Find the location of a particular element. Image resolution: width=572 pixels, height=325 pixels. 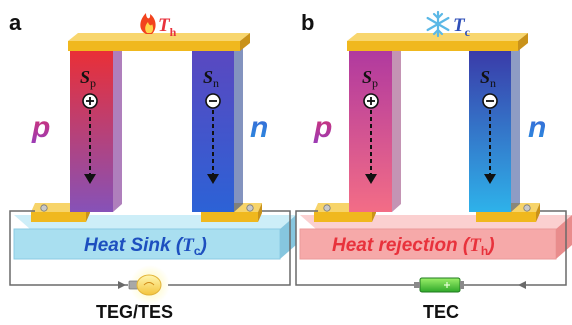

n-type-label-b: n is located at coordinates (537, 127).